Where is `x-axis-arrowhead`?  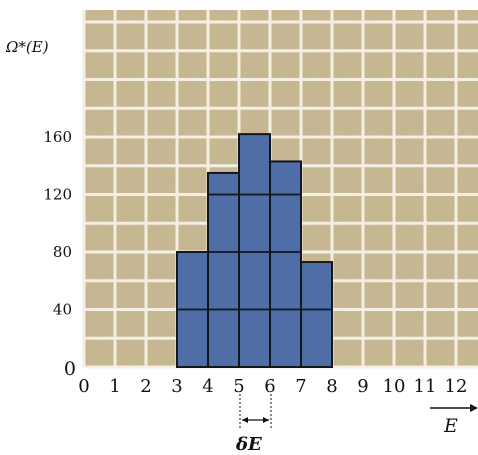 x-axis-arrowhead is located at coordinates (474, 408).